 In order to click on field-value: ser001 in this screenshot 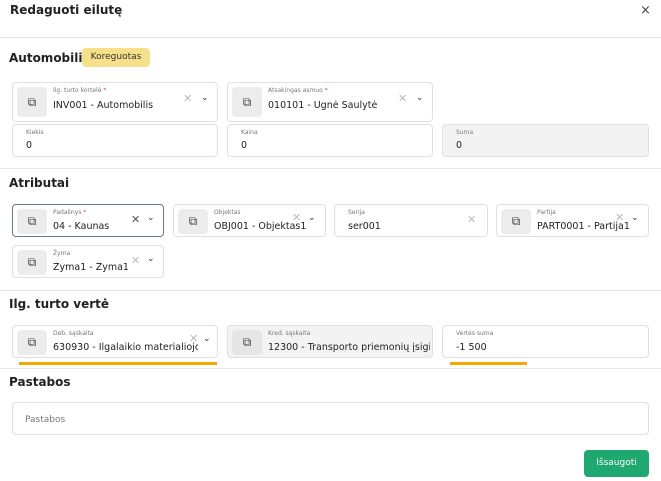, I will do `click(364, 226)`.